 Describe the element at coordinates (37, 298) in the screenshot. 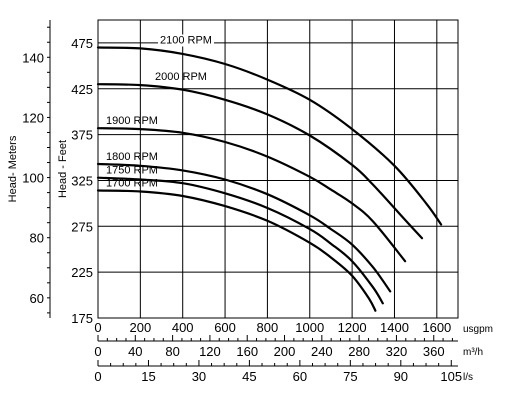

I see `y-axis-meters-tick-label: 60` at that location.